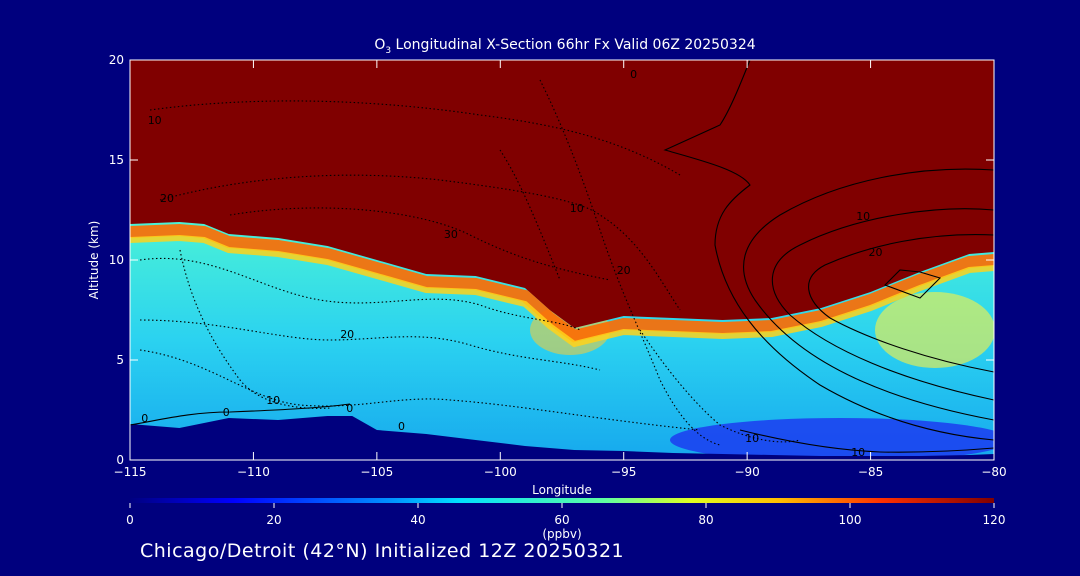 This screenshot has height=576, width=1080. I want to click on colorbar-tick-label: 120, so click(994, 520).